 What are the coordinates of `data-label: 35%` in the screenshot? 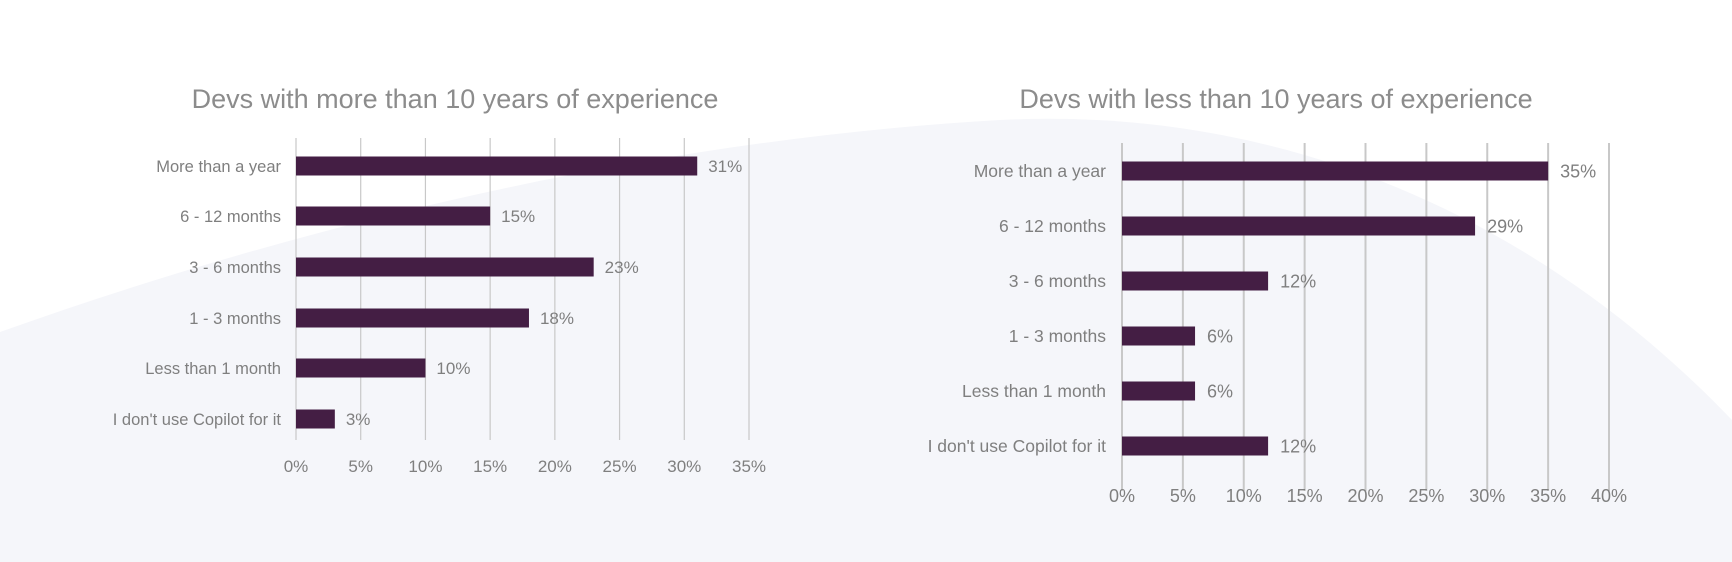 It's located at (1578, 171).